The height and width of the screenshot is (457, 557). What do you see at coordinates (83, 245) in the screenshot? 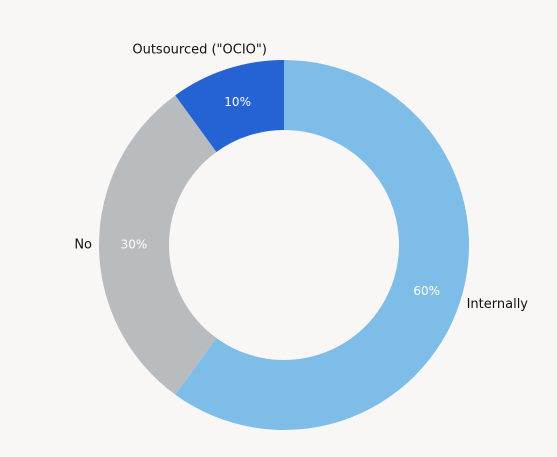
I see `category-label: No` at bounding box center [83, 245].